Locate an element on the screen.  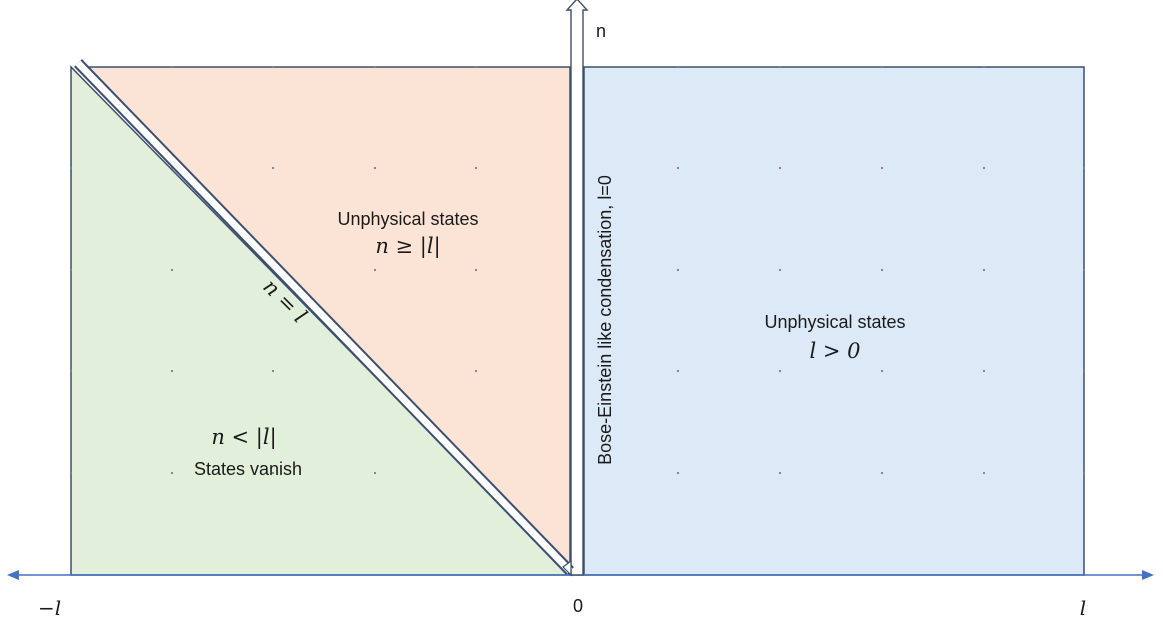
tick-label-minus-l: −l is located at coordinates (49, 608).